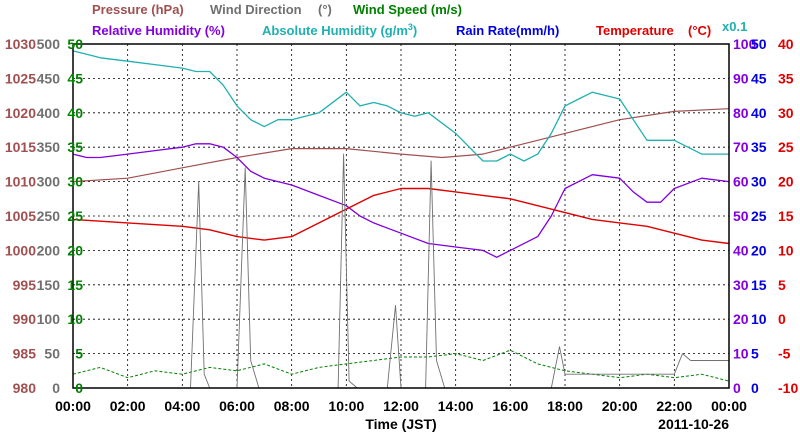  Describe the element at coordinates (741, 182) in the screenshot. I see `y-tick-label-relative-humidity: 60` at that location.